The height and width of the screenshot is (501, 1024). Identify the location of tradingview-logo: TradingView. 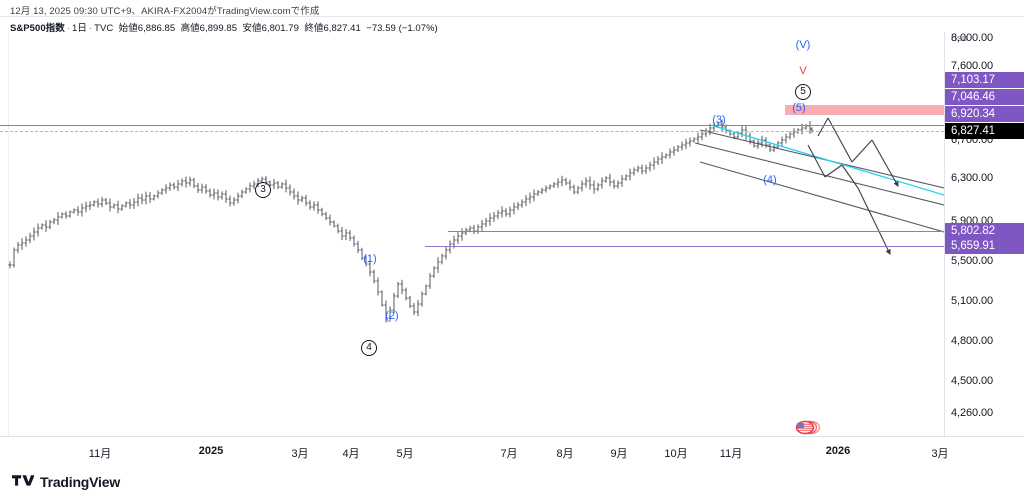
(66, 482).